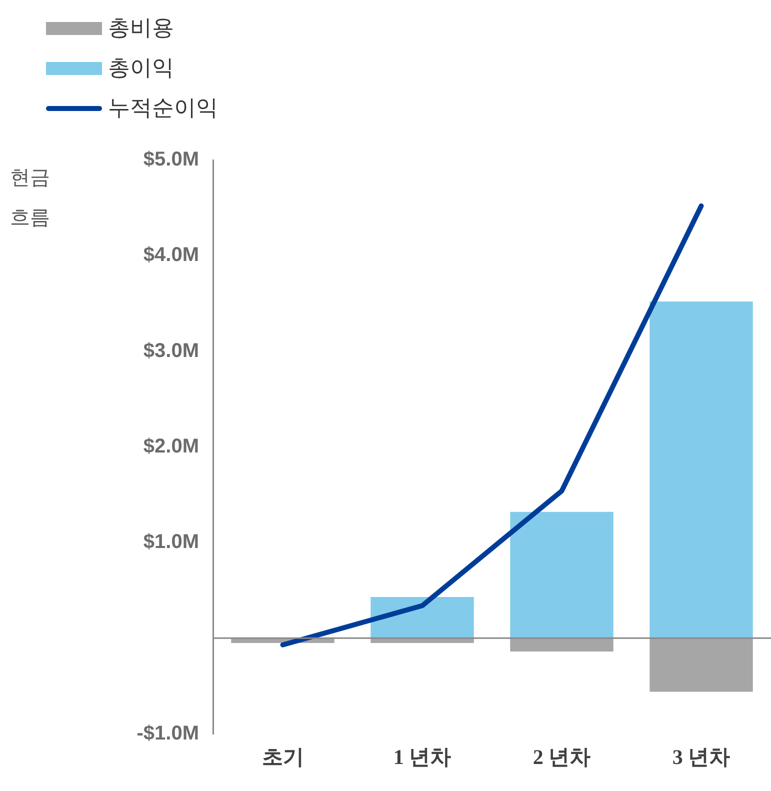 Image resolution: width=771 pixels, height=791 pixels. Describe the element at coordinates (141, 28) in the screenshot. I see `legend-label: 총비용` at that location.